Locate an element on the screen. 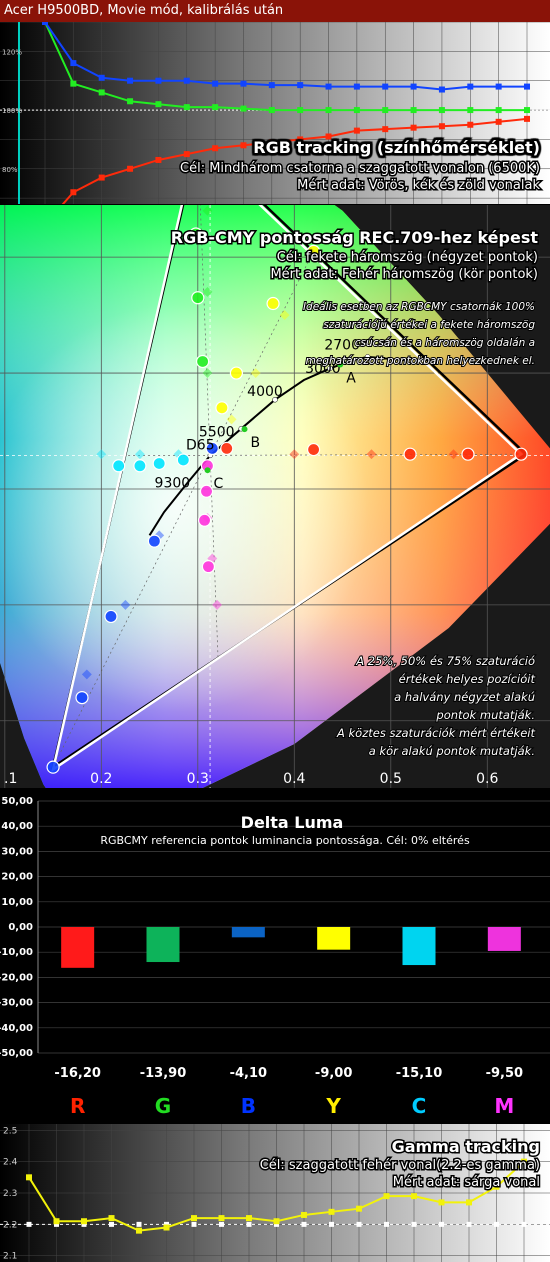 The image size is (550, 1262). y-tick-label: 2.4 is located at coordinates (10, 1163).